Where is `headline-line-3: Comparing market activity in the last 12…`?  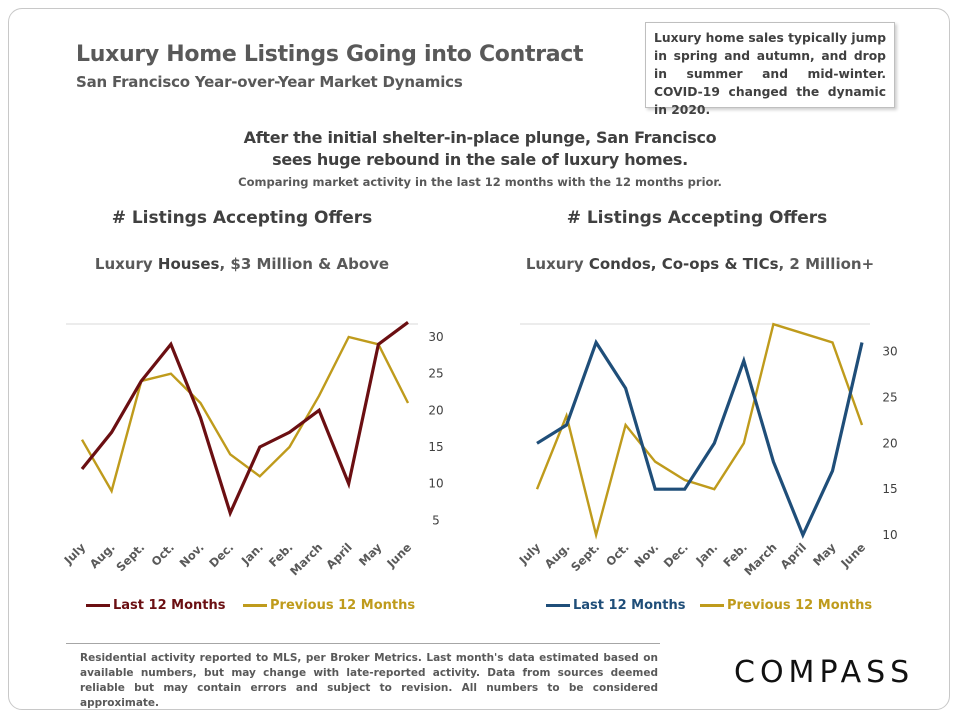
headline-line-3: Comparing market activity in the last 12… is located at coordinates (480, 182).